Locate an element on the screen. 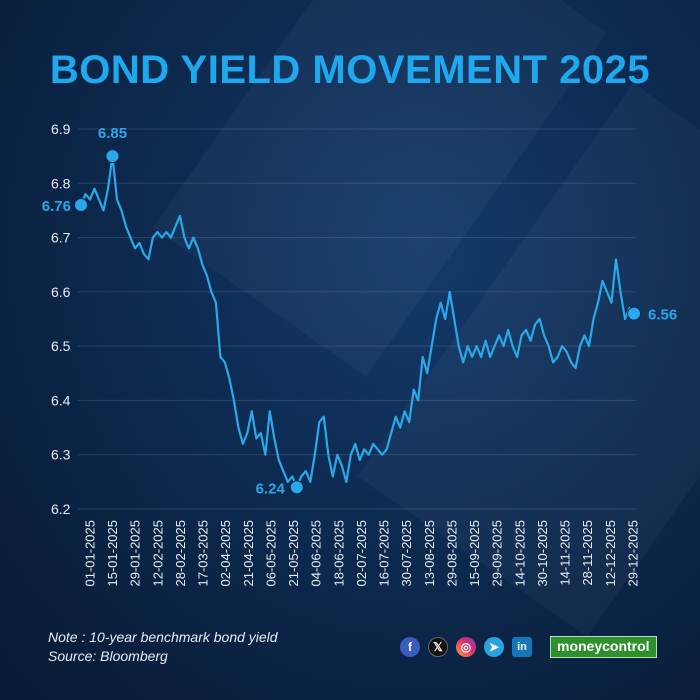  y-axis: 6.2 6.3 6.4 6.5 6.6 6.7 6.8 6.9 is located at coordinates (61, 319).